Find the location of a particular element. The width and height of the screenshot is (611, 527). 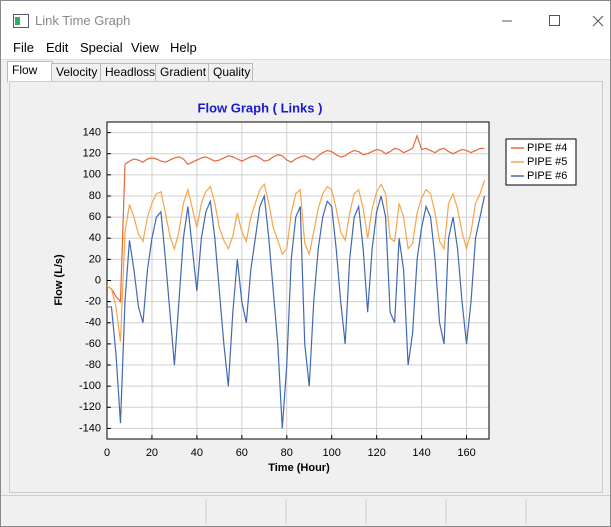

chart-title: Flow Graph ( Links ) is located at coordinates (260, 107).